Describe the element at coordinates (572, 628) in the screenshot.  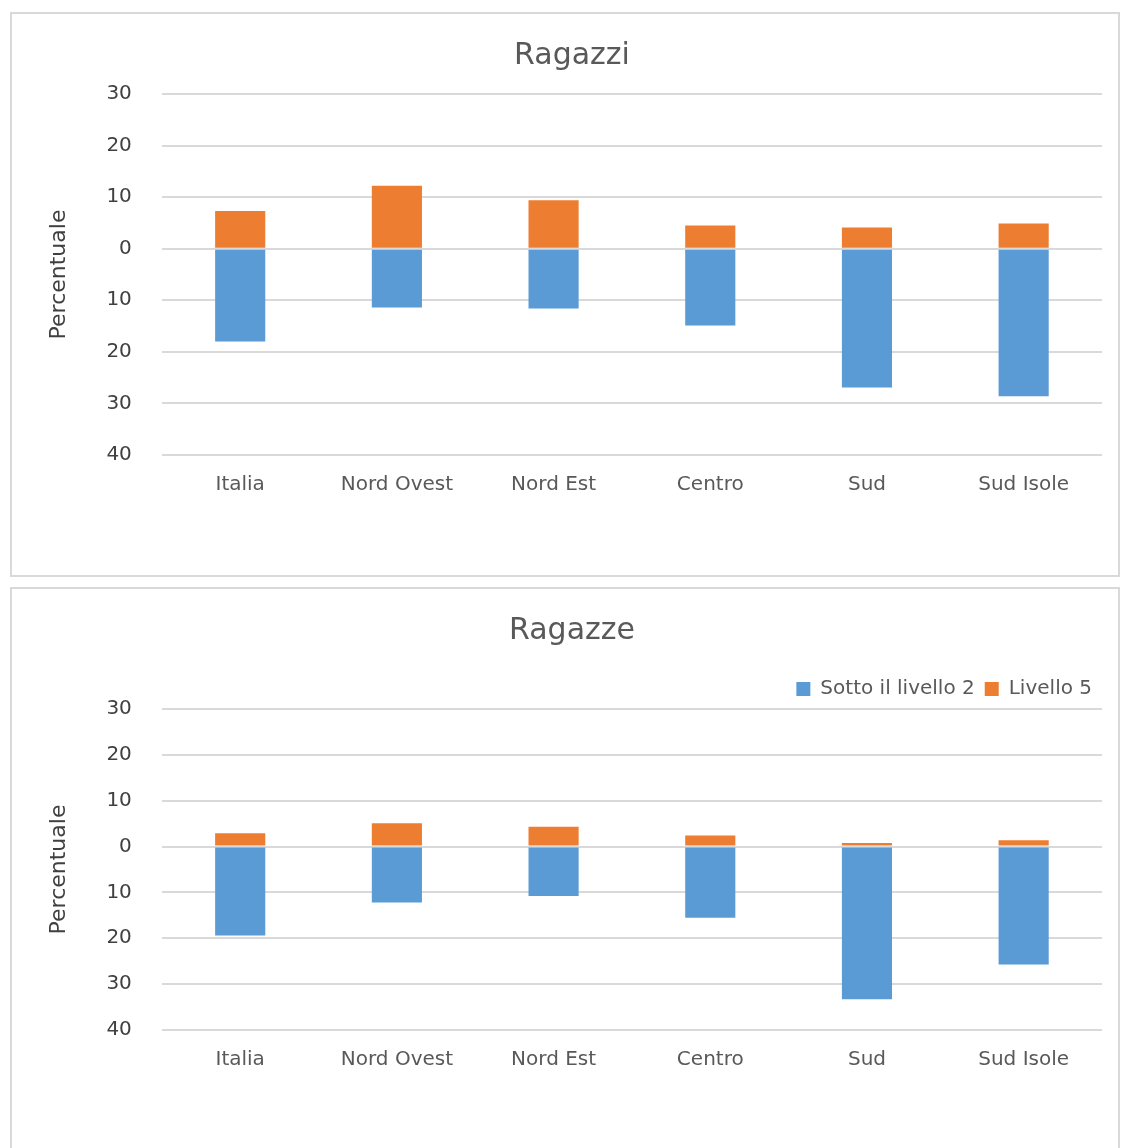
I see `chart-title: Ragazze` at that location.